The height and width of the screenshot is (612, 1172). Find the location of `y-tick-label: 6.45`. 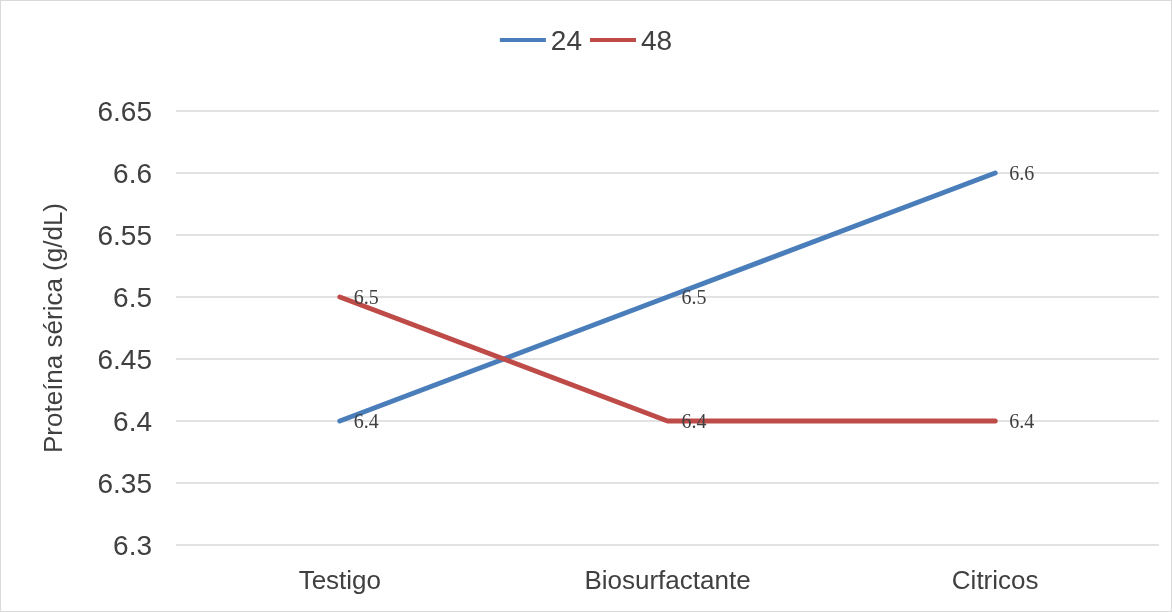

y-tick-label: 6.45 is located at coordinates (124, 359).